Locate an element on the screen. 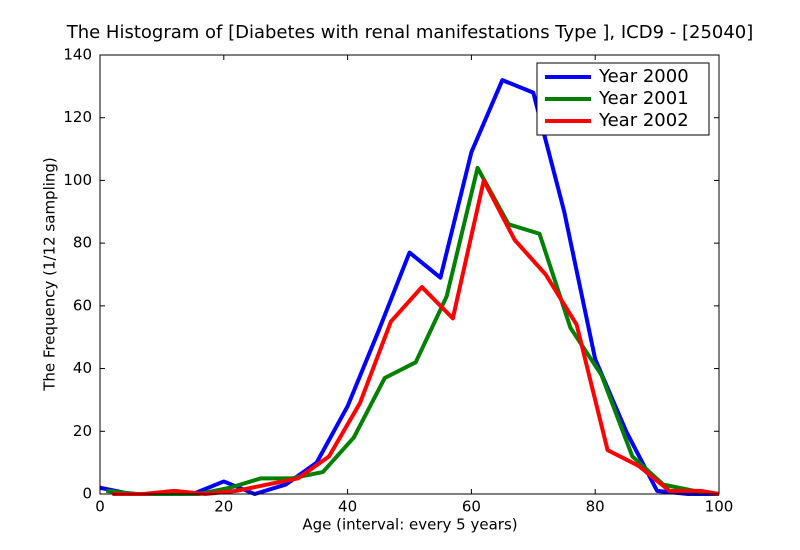  x-tick-label: 40 is located at coordinates (347, 507).